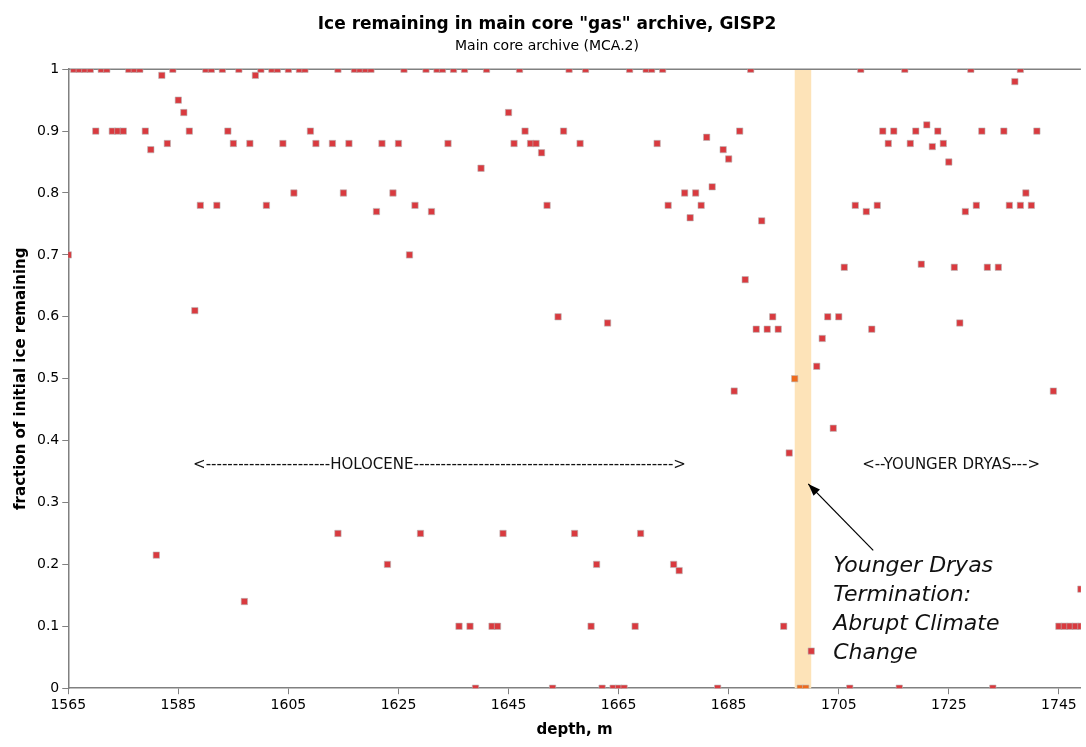  I want to click on x-tick-label: 1645, so click(508, 704).